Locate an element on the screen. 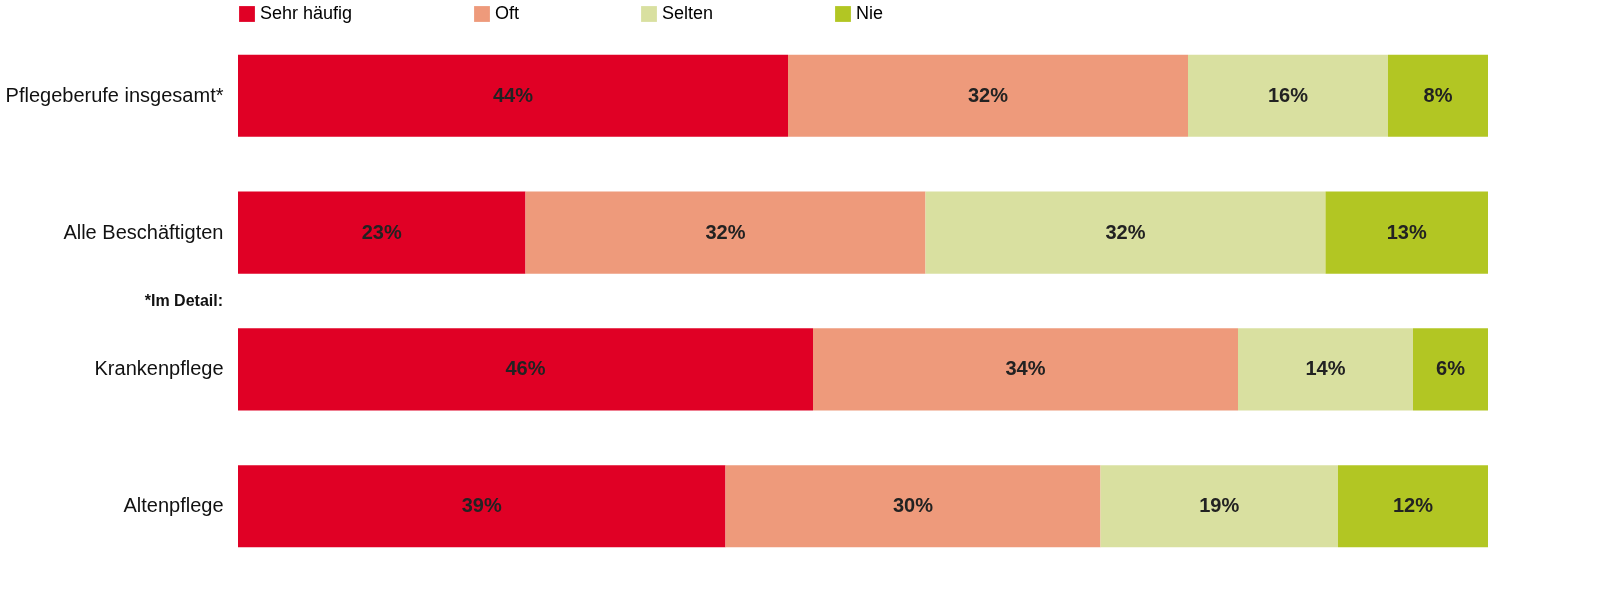 This screenshot has height=609, width=1624. legend-label: Selten is located at coordinates (688, 13).